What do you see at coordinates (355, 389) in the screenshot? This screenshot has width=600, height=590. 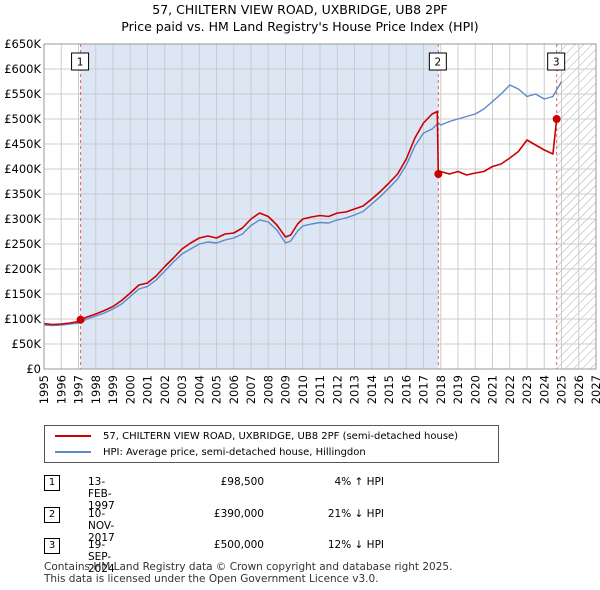 I see `x-tick-label: 2013` at bounding box center [355, 389].